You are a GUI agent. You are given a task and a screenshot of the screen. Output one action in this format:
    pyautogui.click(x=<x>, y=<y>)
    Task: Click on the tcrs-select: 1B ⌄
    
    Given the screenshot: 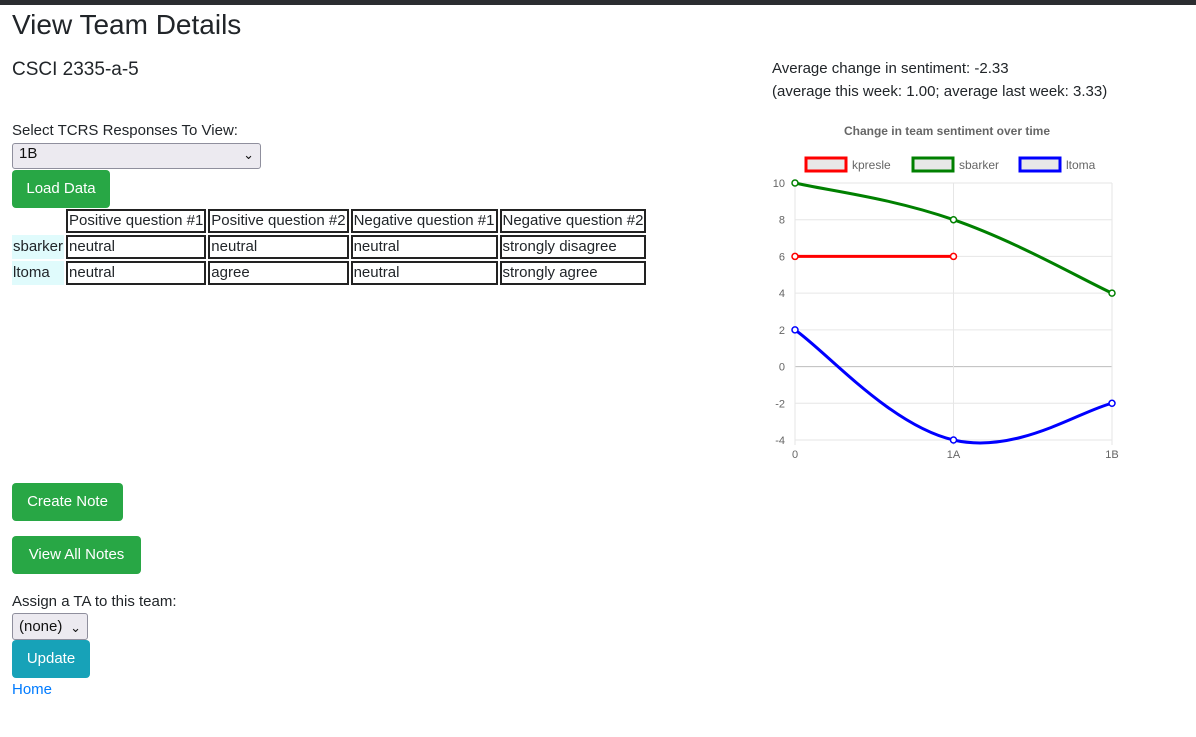 What is the action you would take?
    pyautogui.click(x=136, y=156)
    